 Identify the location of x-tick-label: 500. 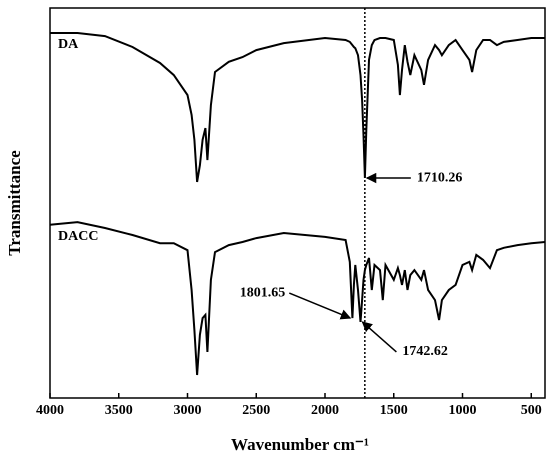
(531, 410).